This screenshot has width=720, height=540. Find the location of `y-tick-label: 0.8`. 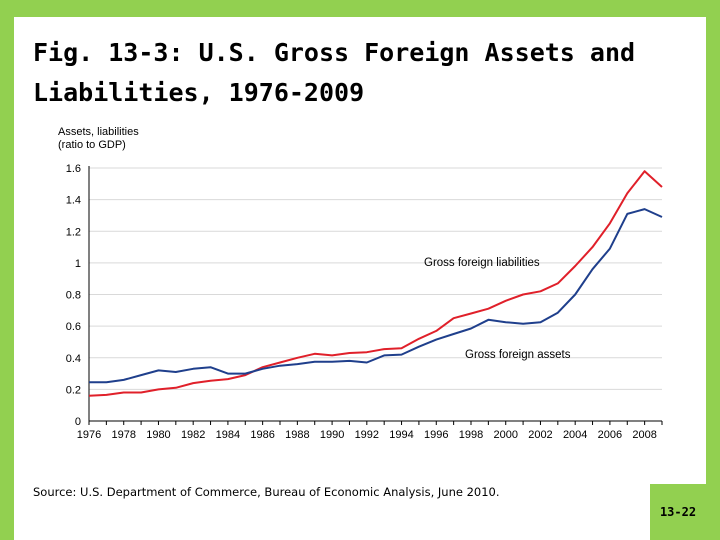

y-tick-label: 0.8 is located at coordinates (73, 296).